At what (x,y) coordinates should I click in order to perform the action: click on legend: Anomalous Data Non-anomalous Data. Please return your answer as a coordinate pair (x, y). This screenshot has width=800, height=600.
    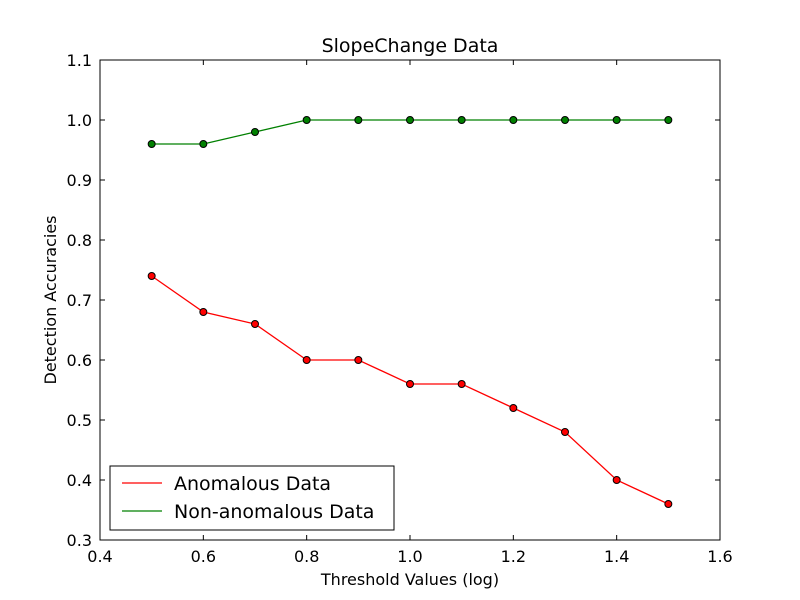
    Looking at the image, I should click on (252, 498).